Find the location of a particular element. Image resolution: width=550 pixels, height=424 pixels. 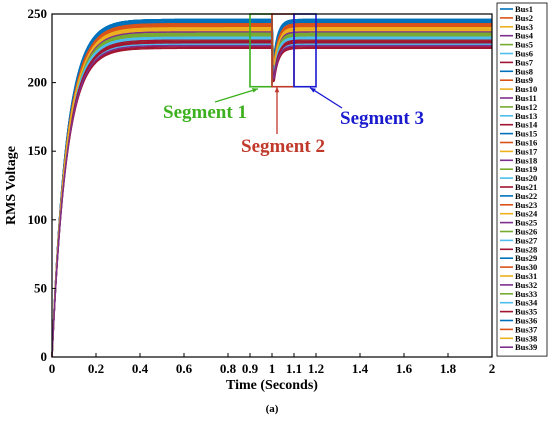

legend-label: Bus11 is located at coordinates (526, 98).